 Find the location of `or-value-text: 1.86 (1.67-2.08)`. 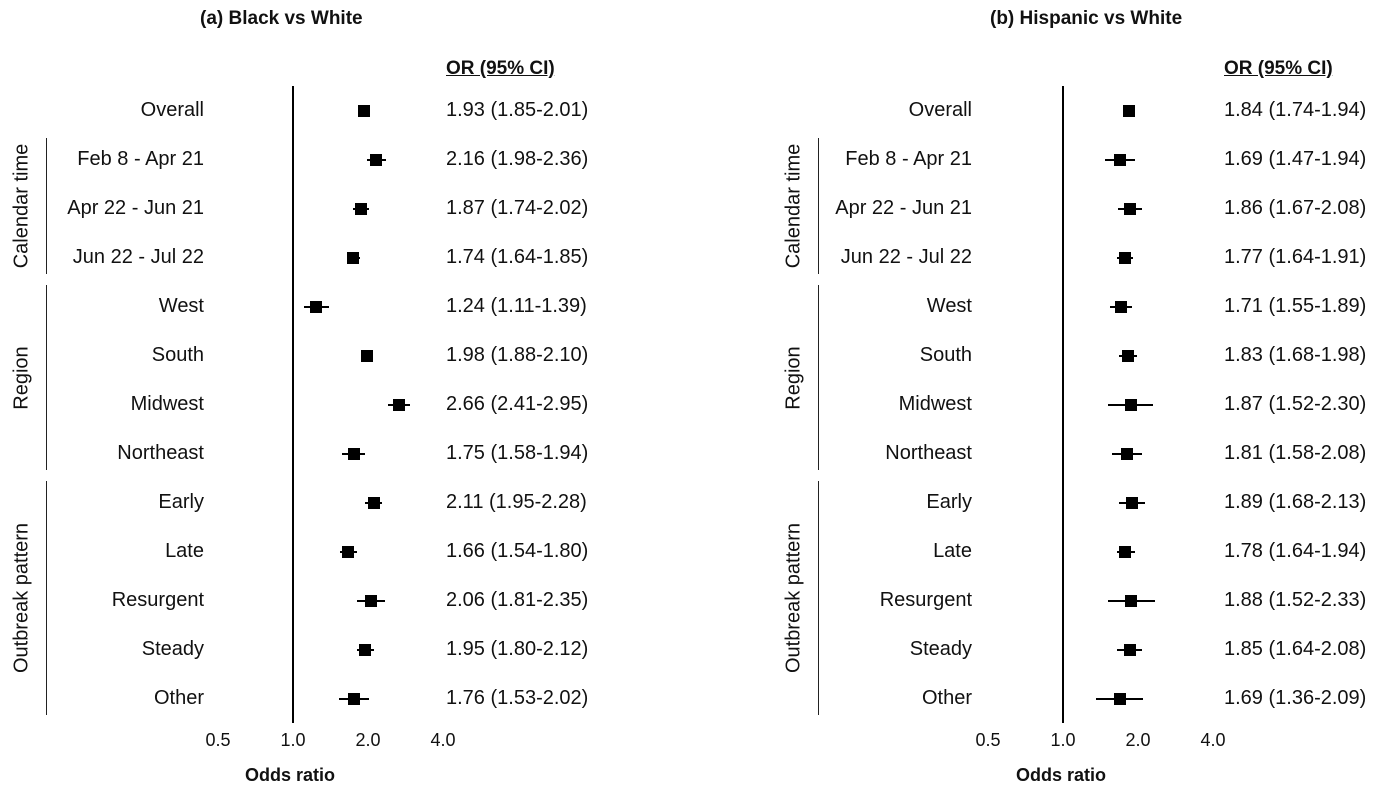

or-value-text: 1.86 (1.67-2.08) is located at coordinates (1295, 208).